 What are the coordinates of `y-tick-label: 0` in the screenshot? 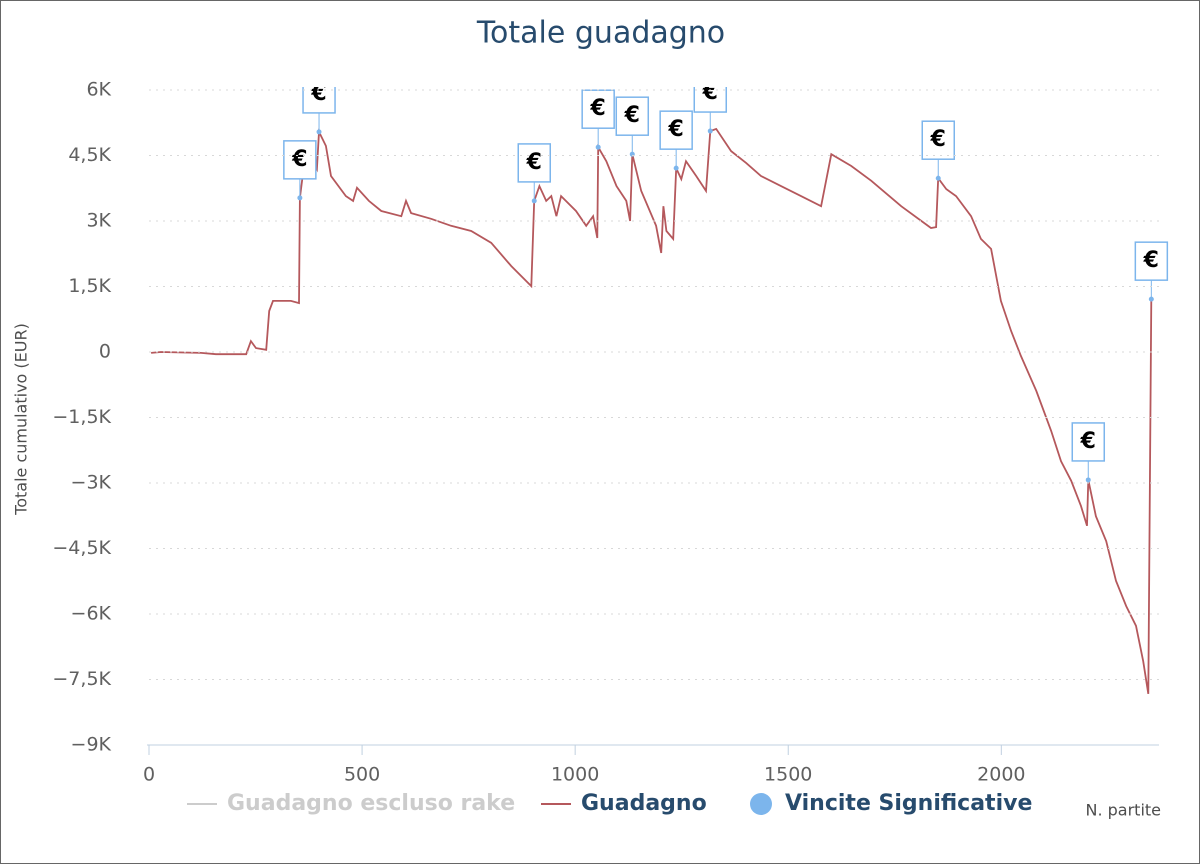 It's located at (105, 352).